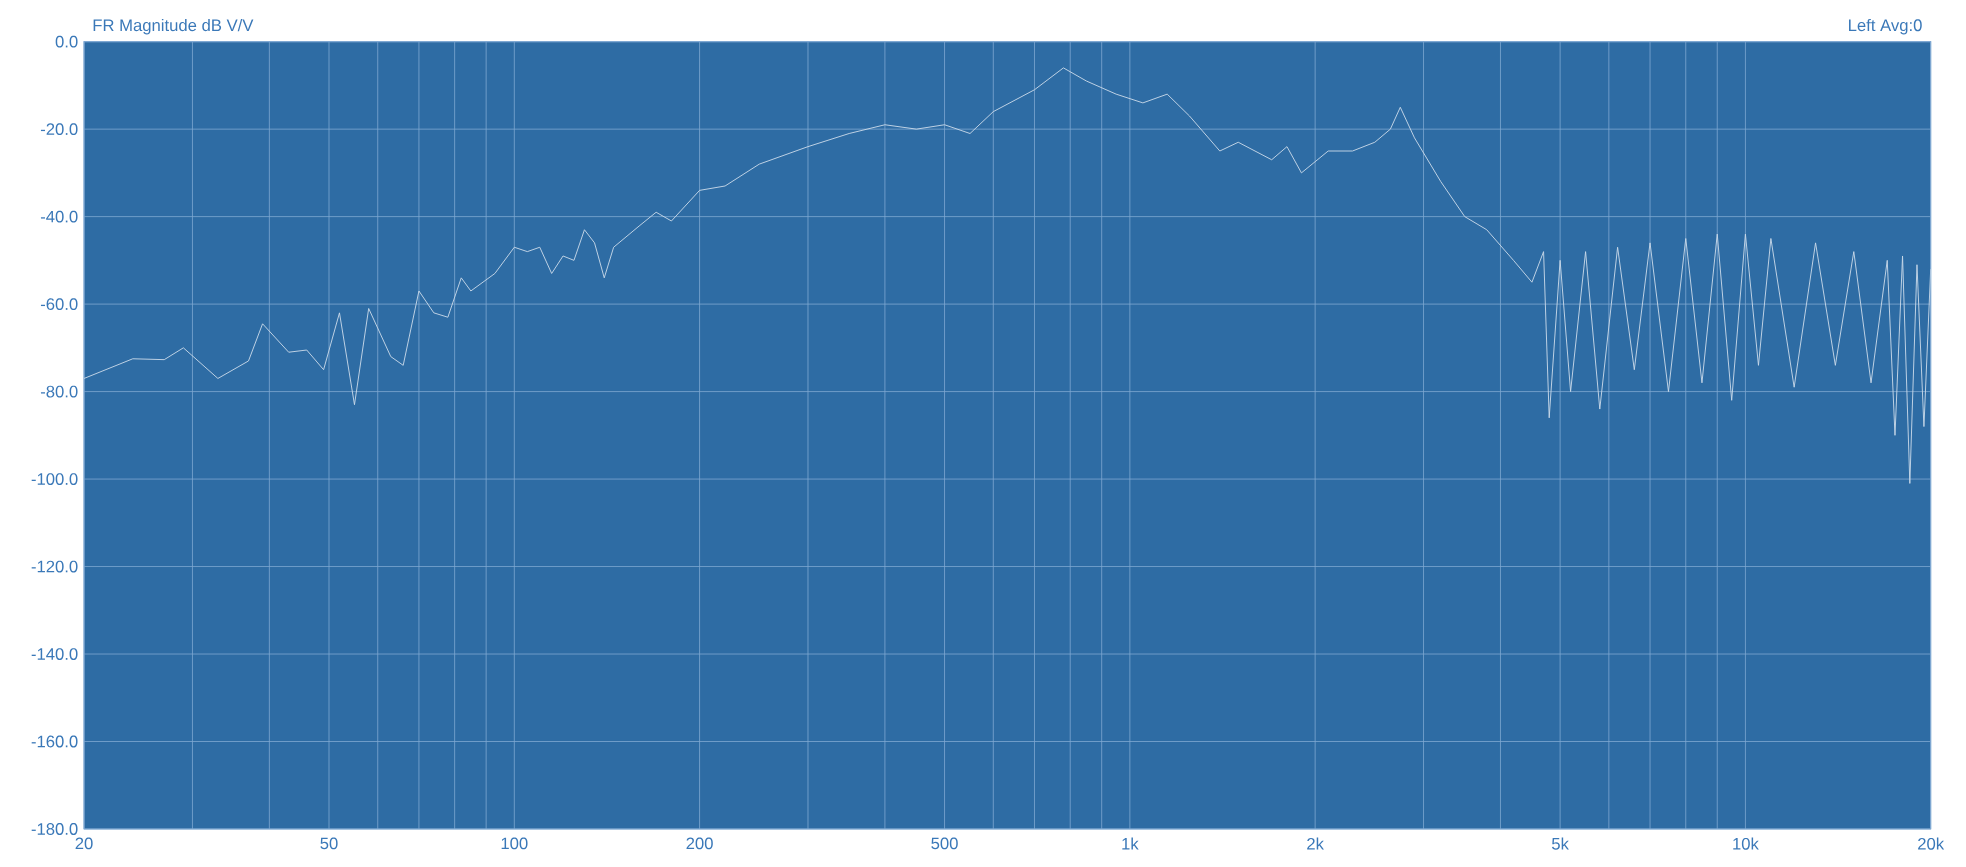 This screenshot has width=1966, height=867. I want to click on x-tick-label: 50, so click(329, 843).